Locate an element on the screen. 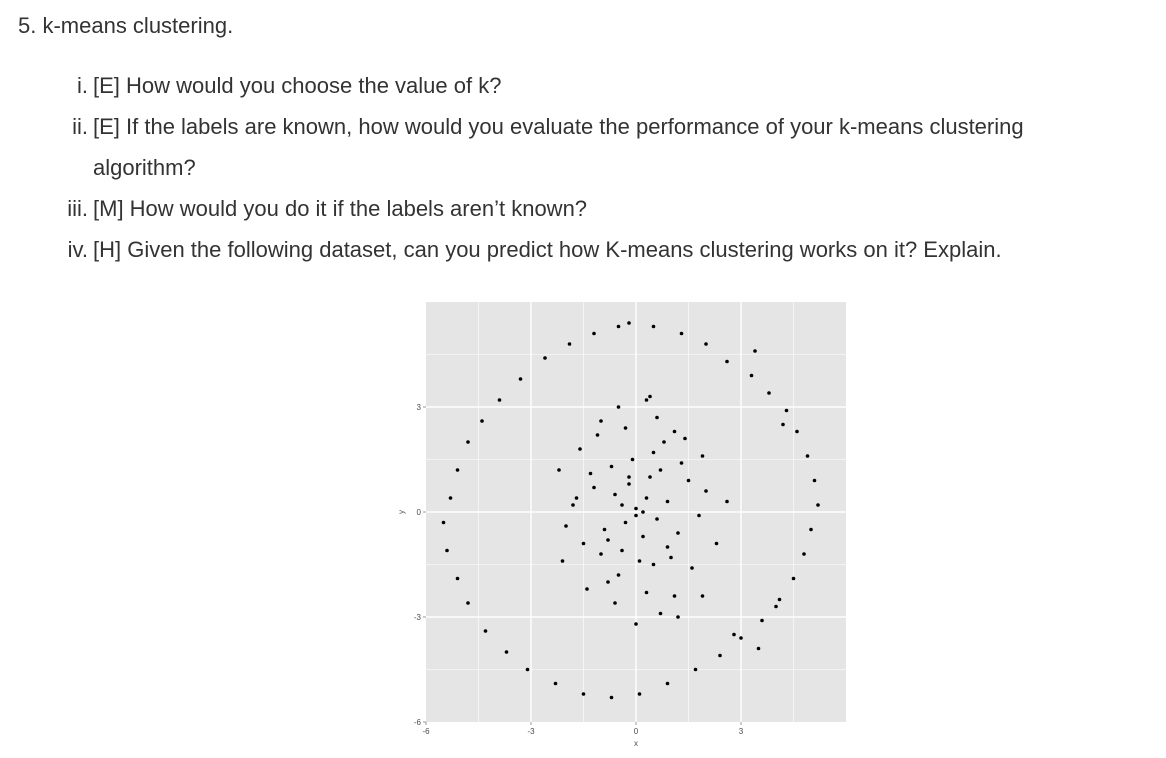 This screenshot has height=758, width=1166. question-number: iii. is located at coordinates (77, 208).